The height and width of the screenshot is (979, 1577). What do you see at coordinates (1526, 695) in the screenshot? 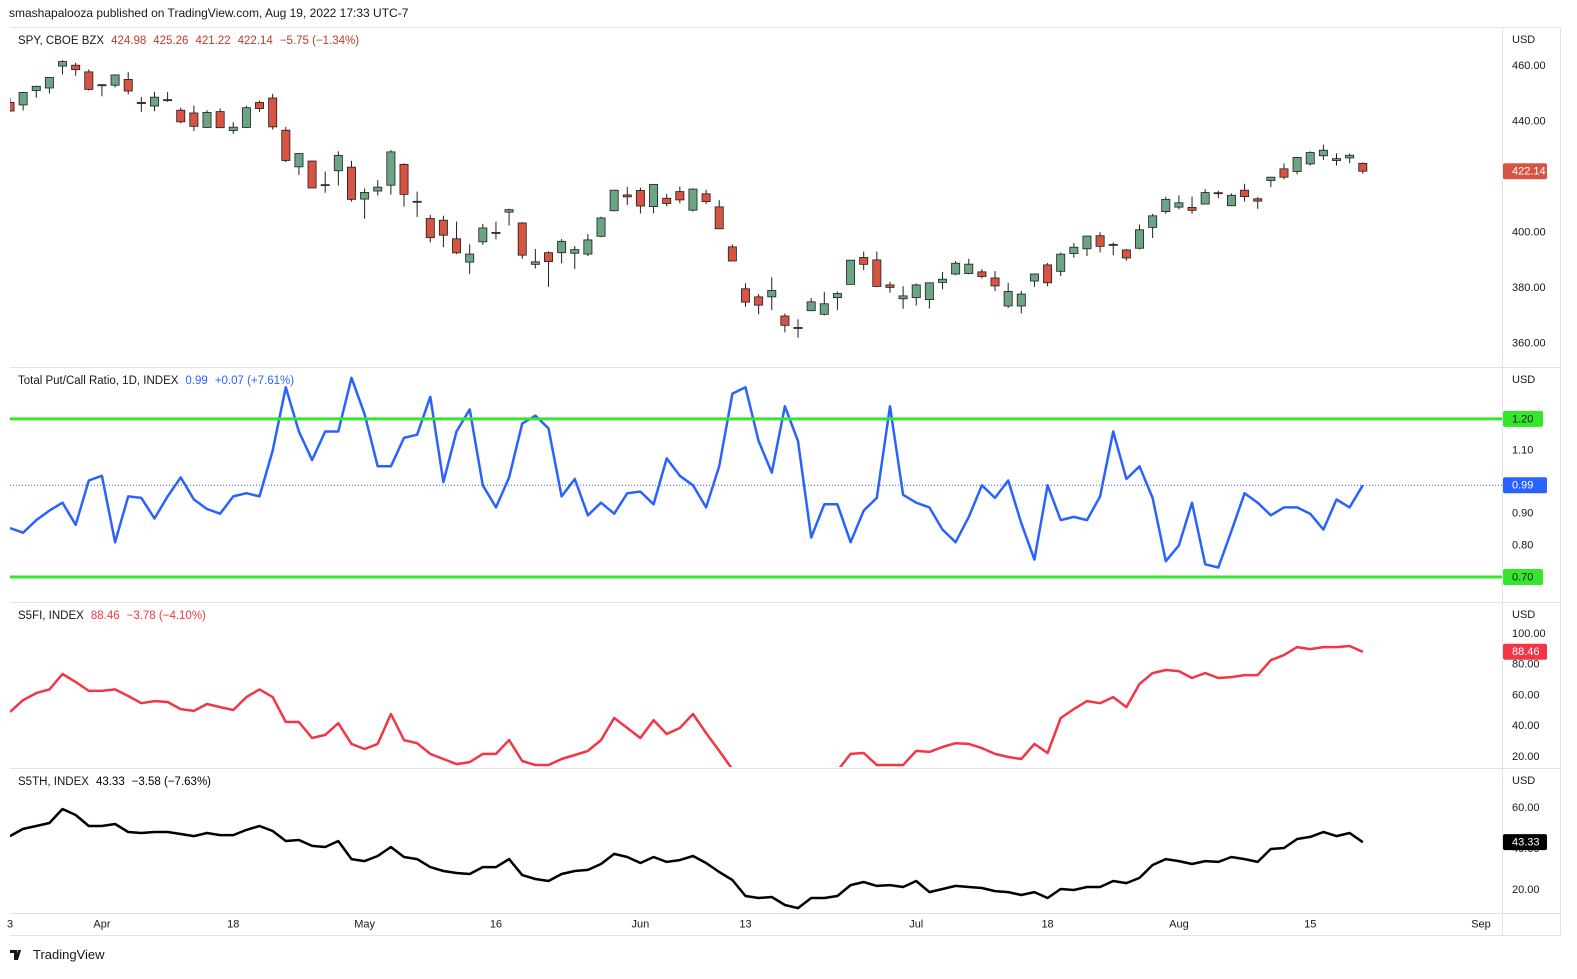
I see `y-tick-label: 60.00` at bounding box center [1526, 695].